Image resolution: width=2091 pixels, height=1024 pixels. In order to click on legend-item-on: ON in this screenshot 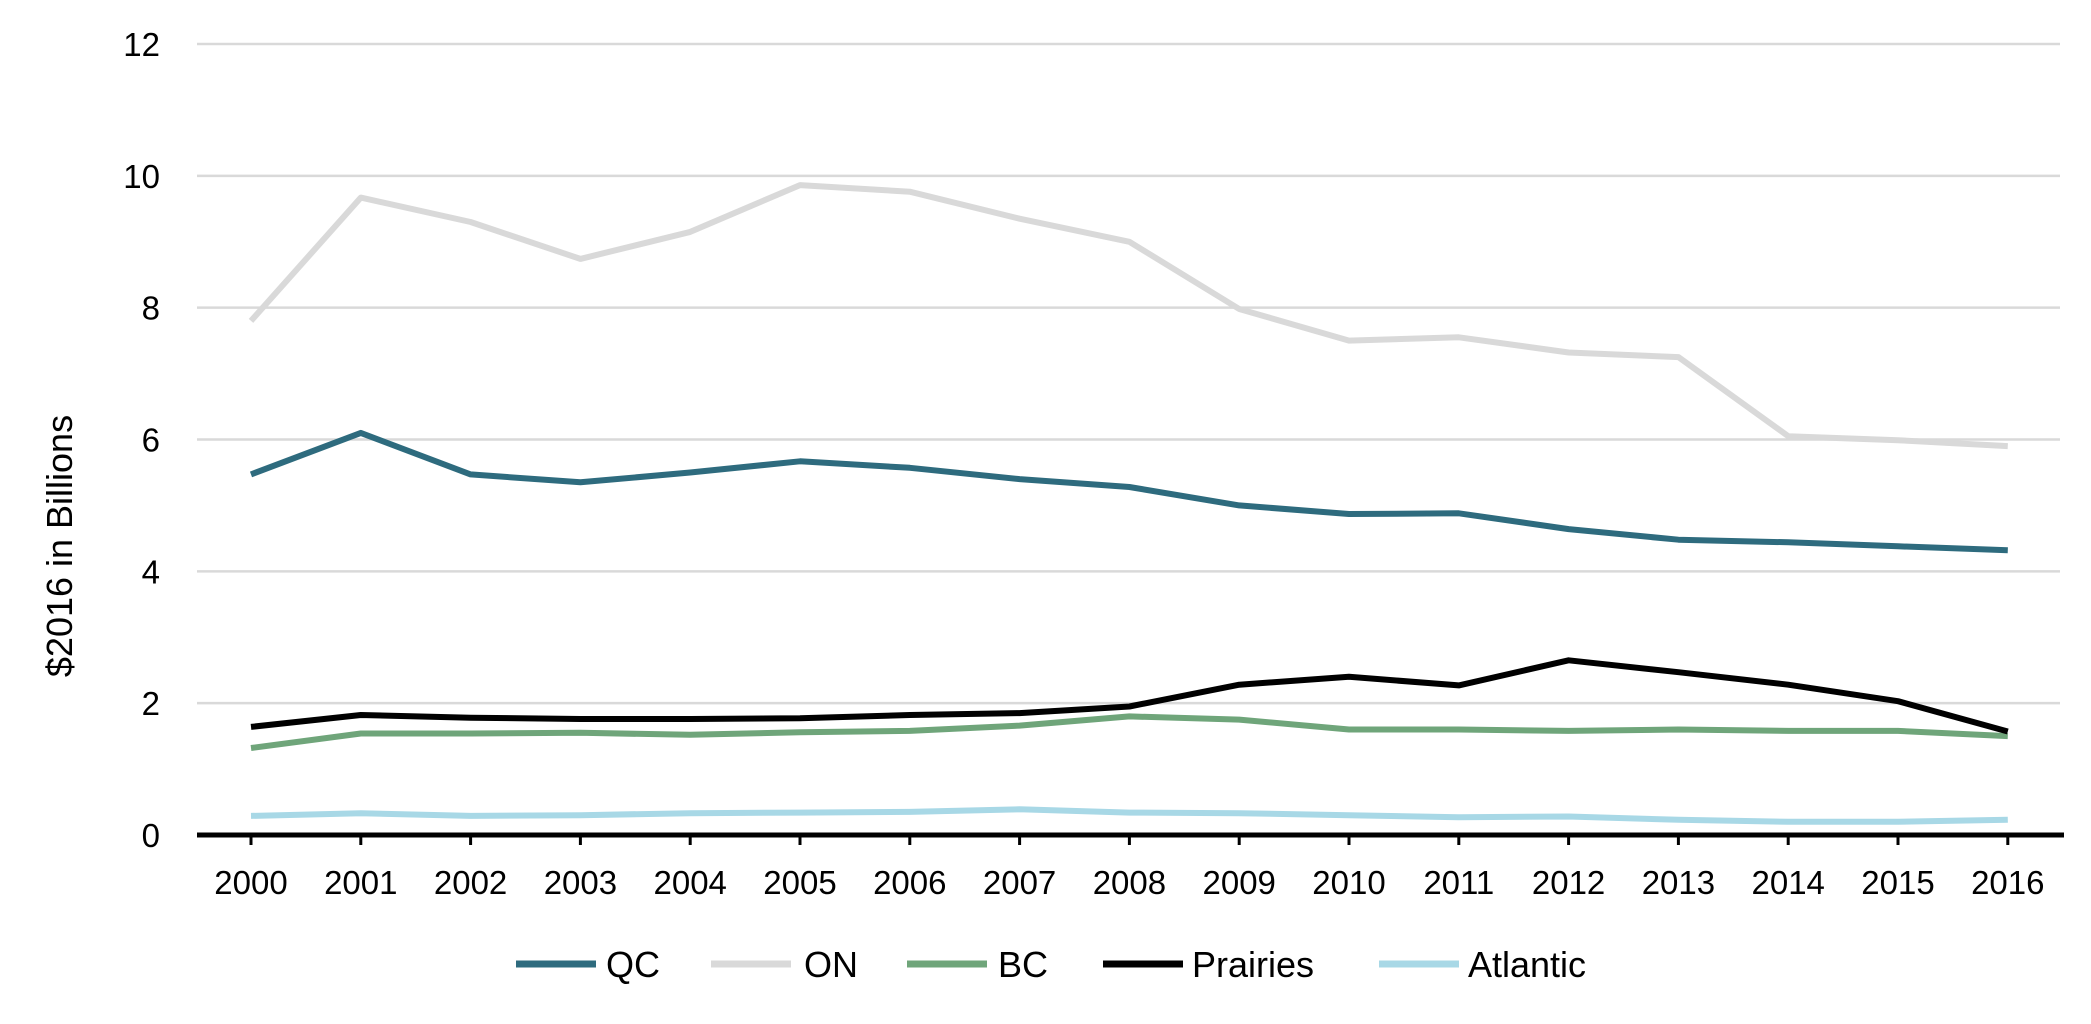, I will do `click(784, 964)`.